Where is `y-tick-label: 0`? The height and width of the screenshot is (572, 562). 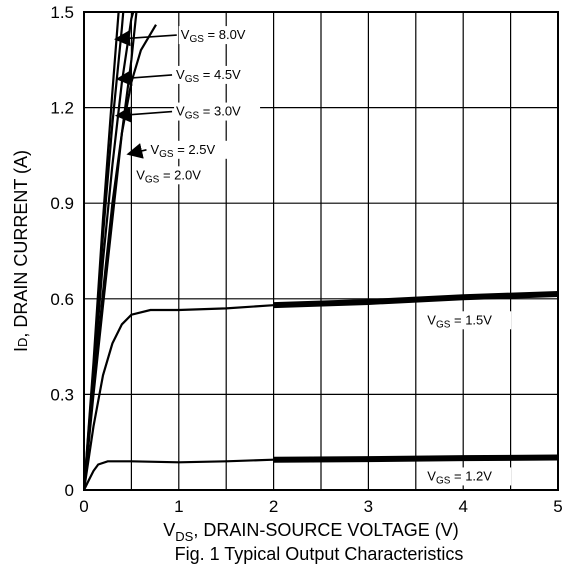
y-tick-label: 0 is located at coordinates (69, 490).